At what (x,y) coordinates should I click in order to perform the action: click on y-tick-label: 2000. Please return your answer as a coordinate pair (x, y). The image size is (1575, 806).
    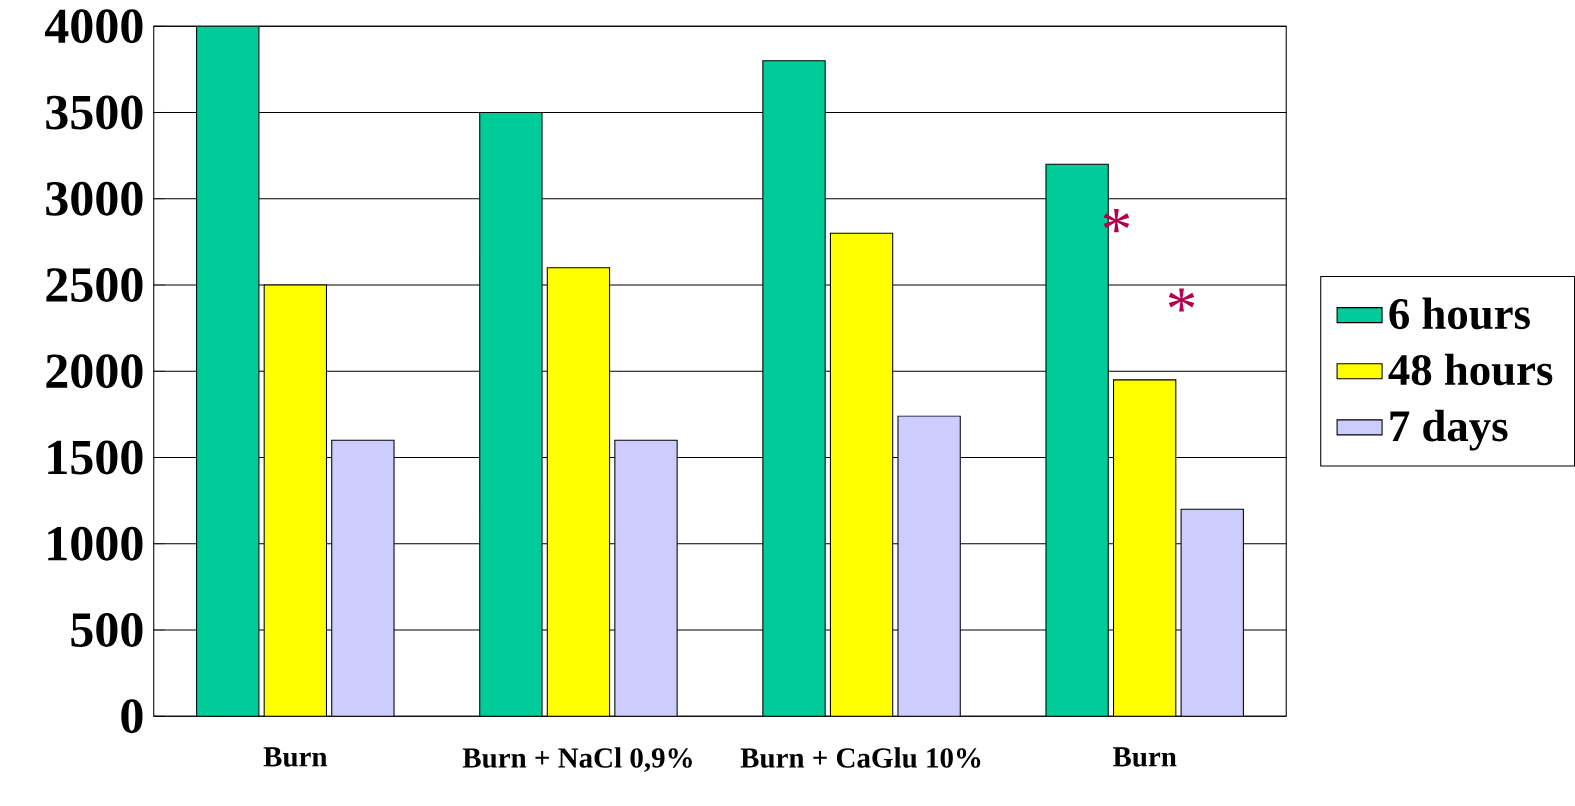
    Looking at the image, I should click on (94, 371).